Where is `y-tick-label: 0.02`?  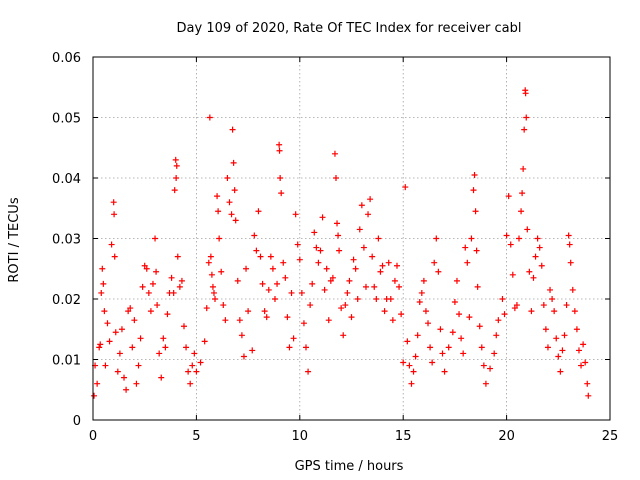
y-tick-label: 0.02 is located at coordinates (66, 300).